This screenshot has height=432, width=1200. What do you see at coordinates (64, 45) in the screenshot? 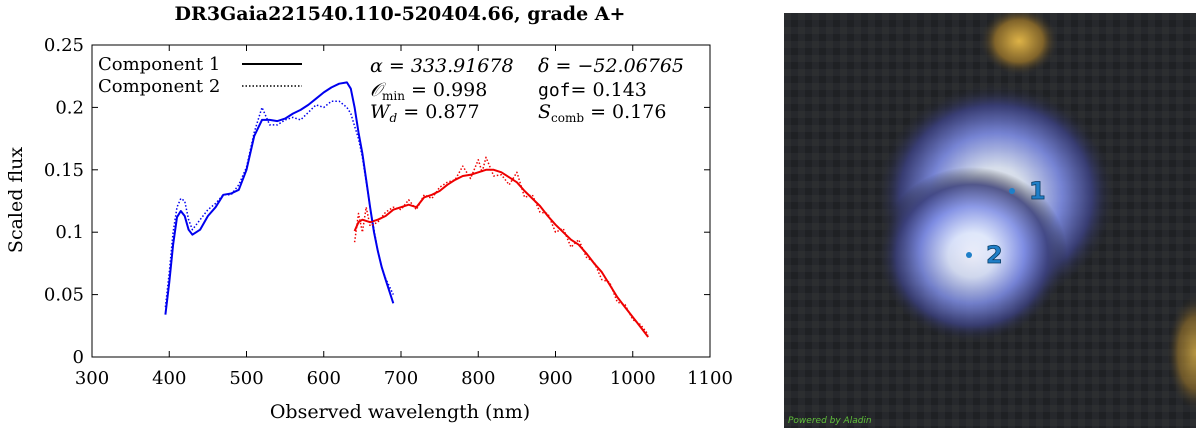
I see `y-tick-label: 0.25` at bounding box center [64, 45].